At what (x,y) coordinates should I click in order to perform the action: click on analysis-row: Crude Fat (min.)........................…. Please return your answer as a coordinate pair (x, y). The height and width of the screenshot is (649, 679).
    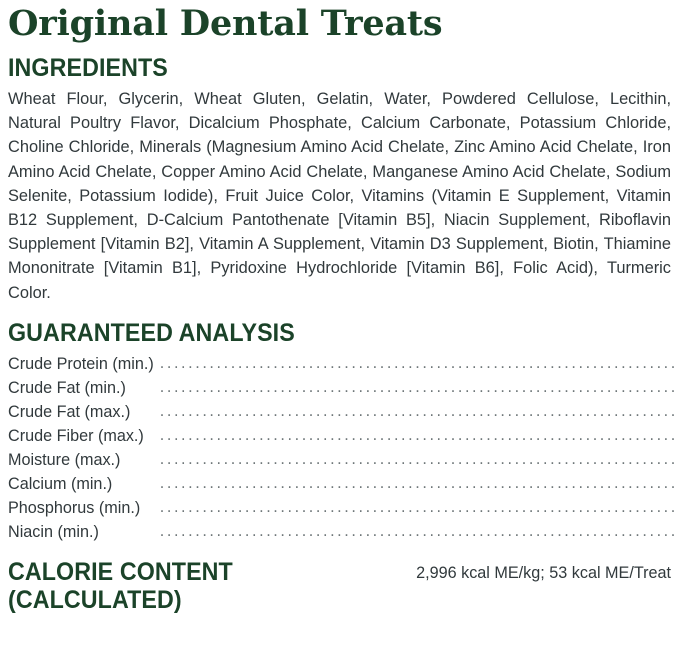
    Looking at the image, I should click on (343, 388).